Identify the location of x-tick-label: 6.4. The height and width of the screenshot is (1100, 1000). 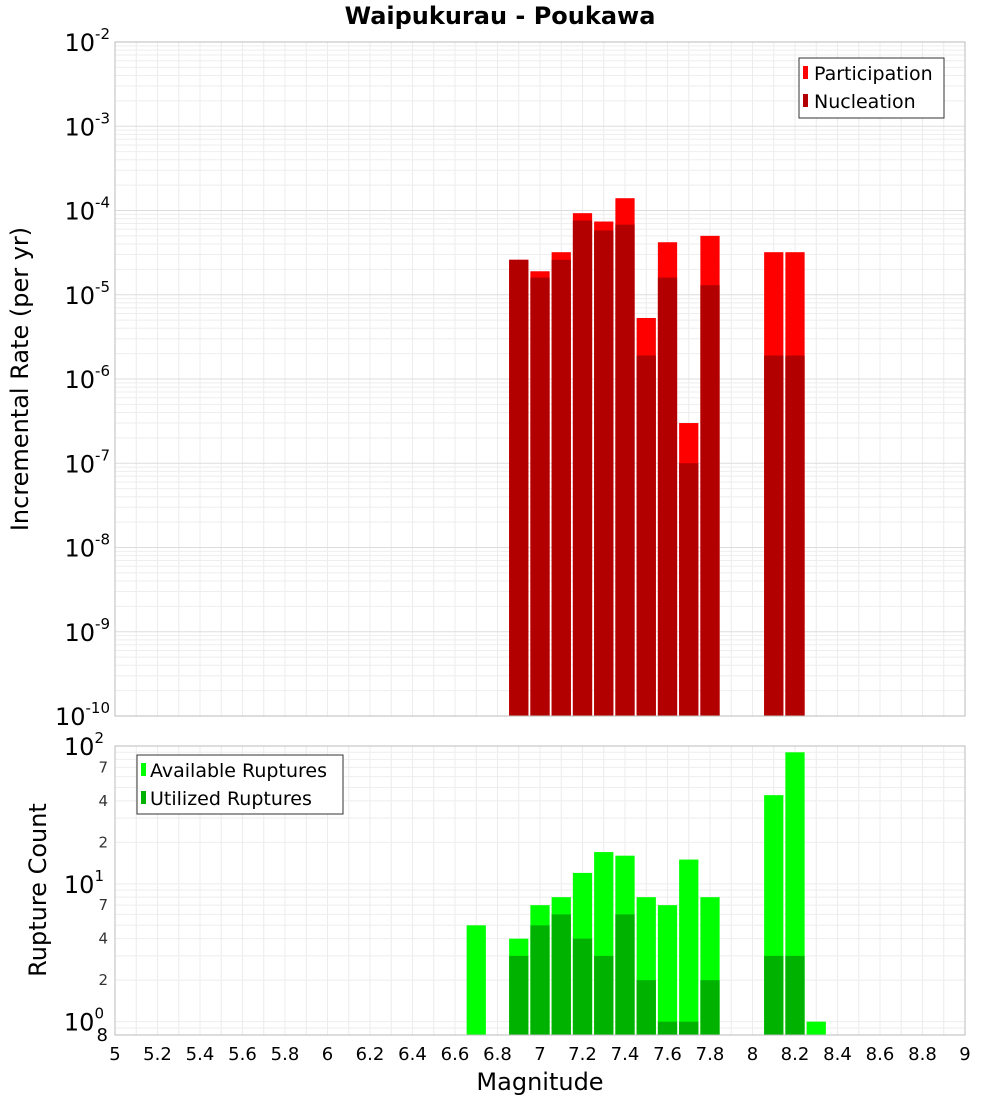
(412, 1054).